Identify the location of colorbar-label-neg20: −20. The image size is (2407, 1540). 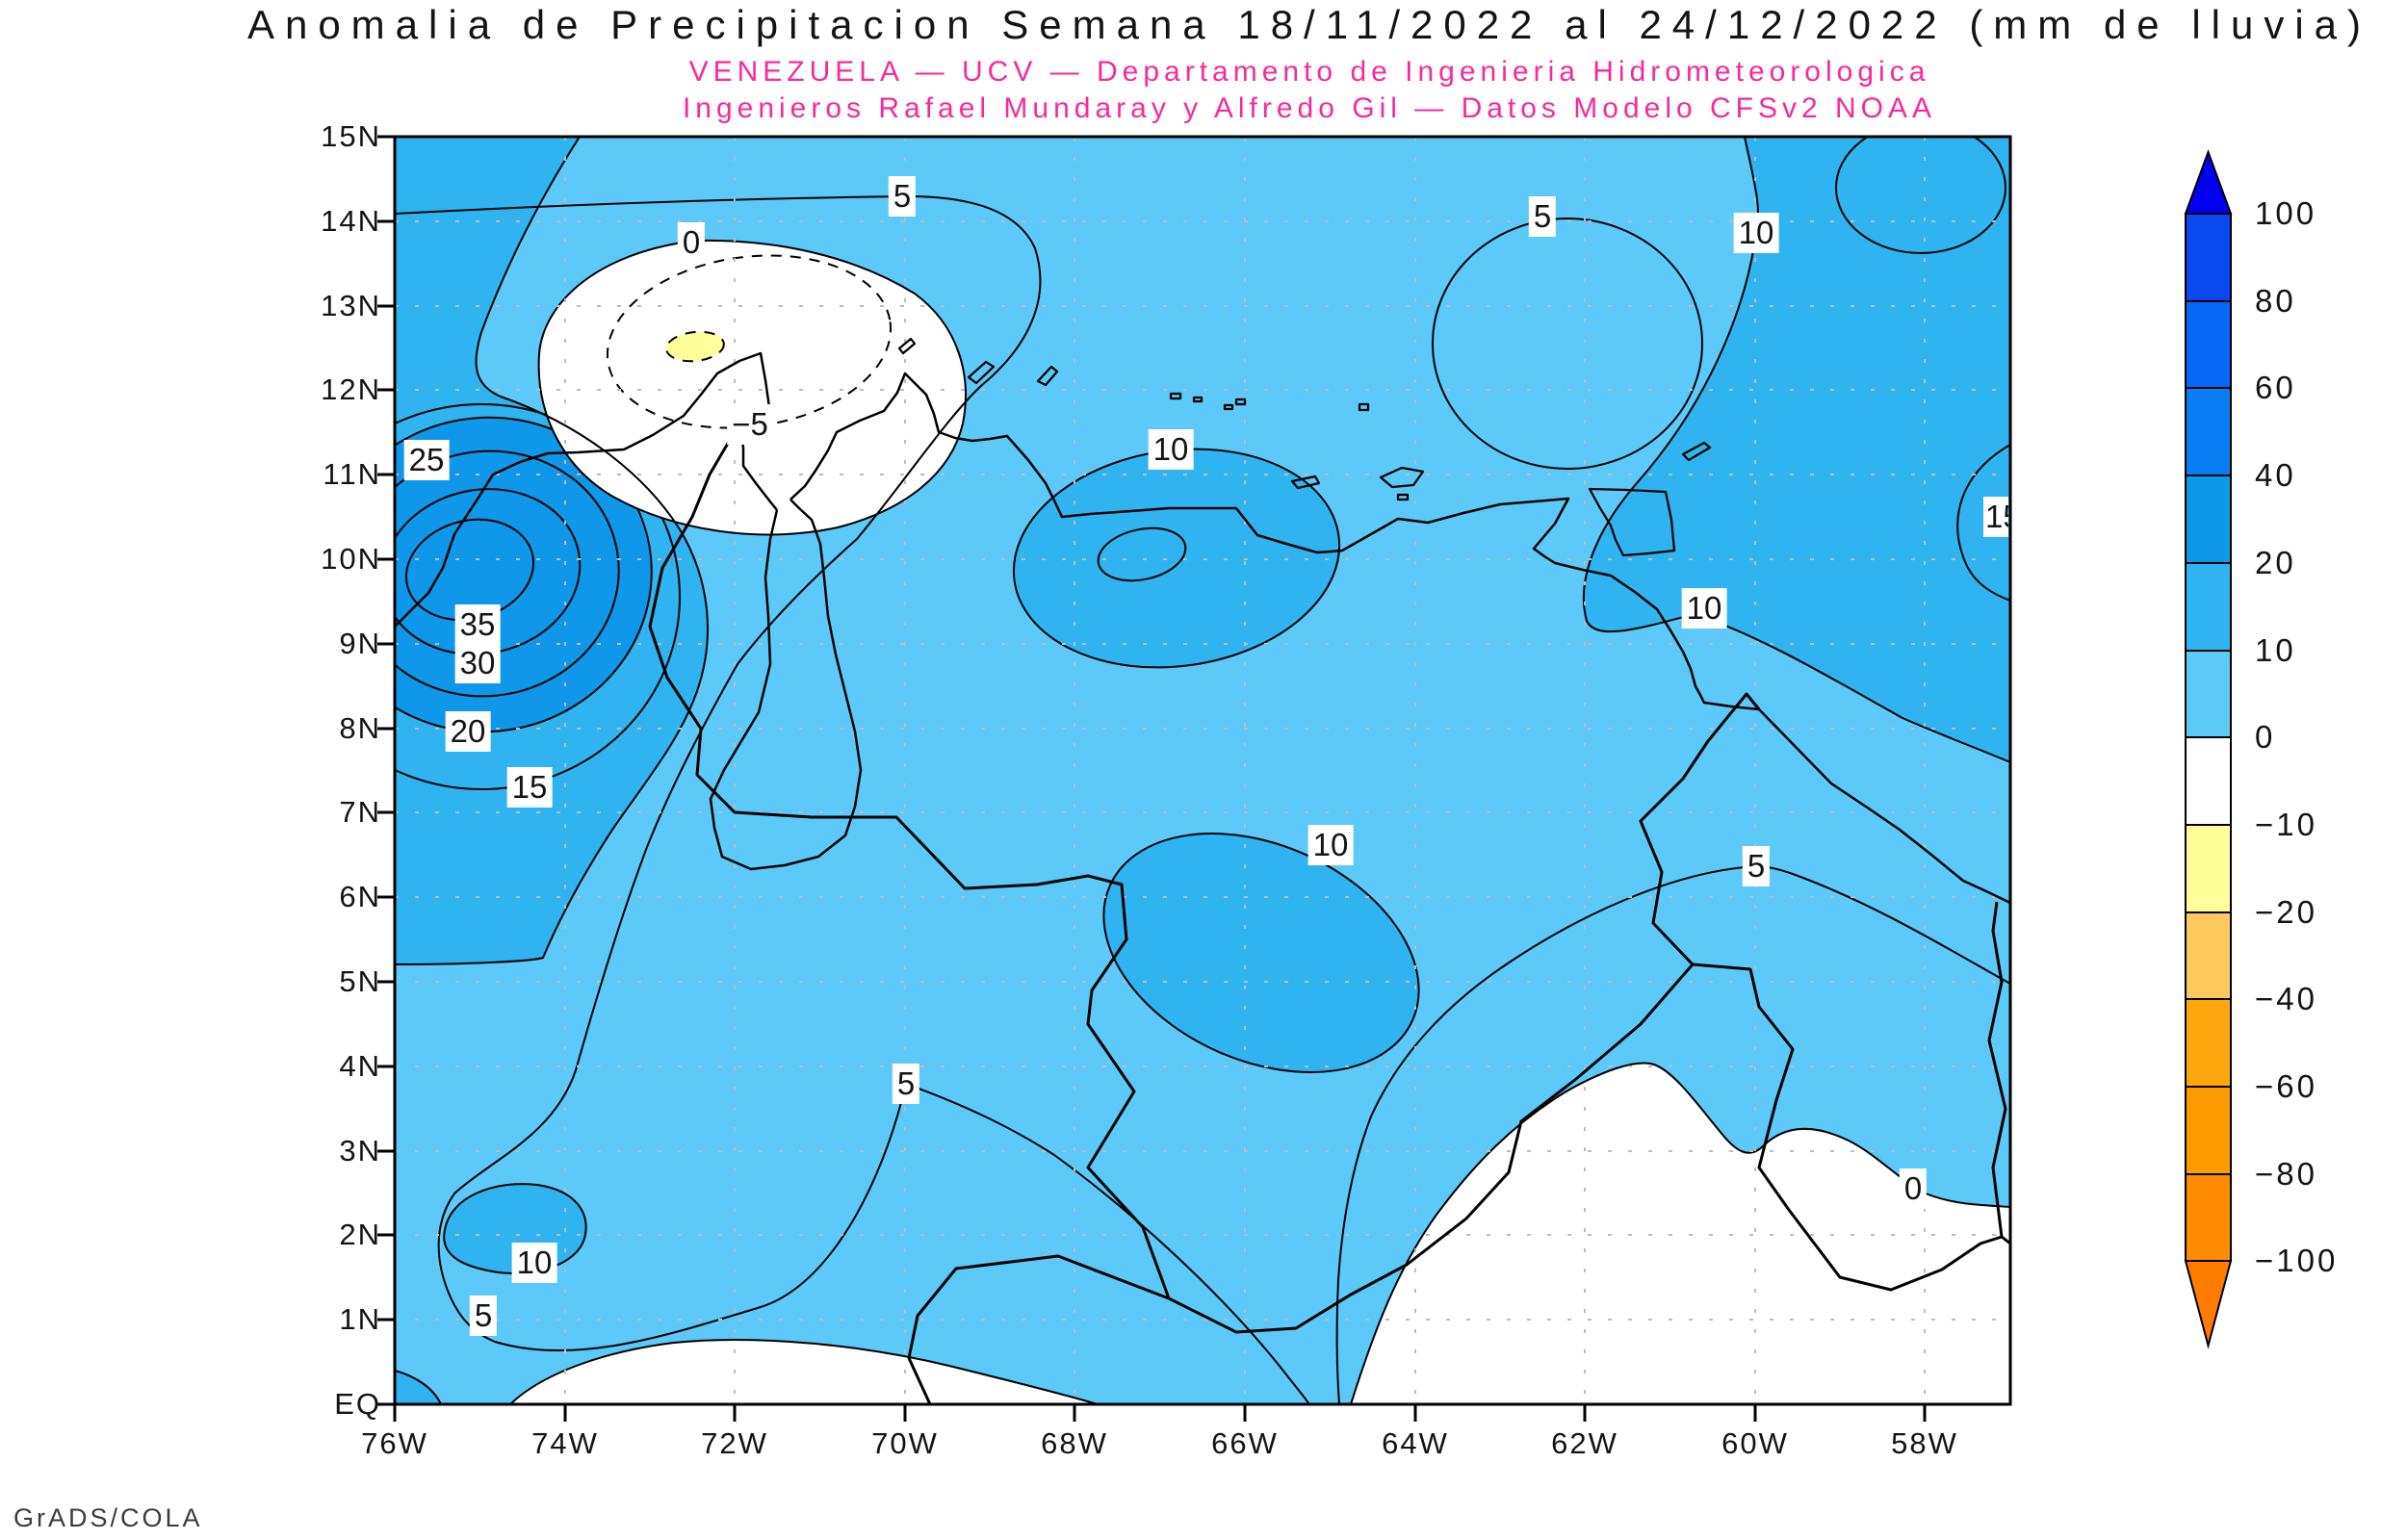
(2286, 912).